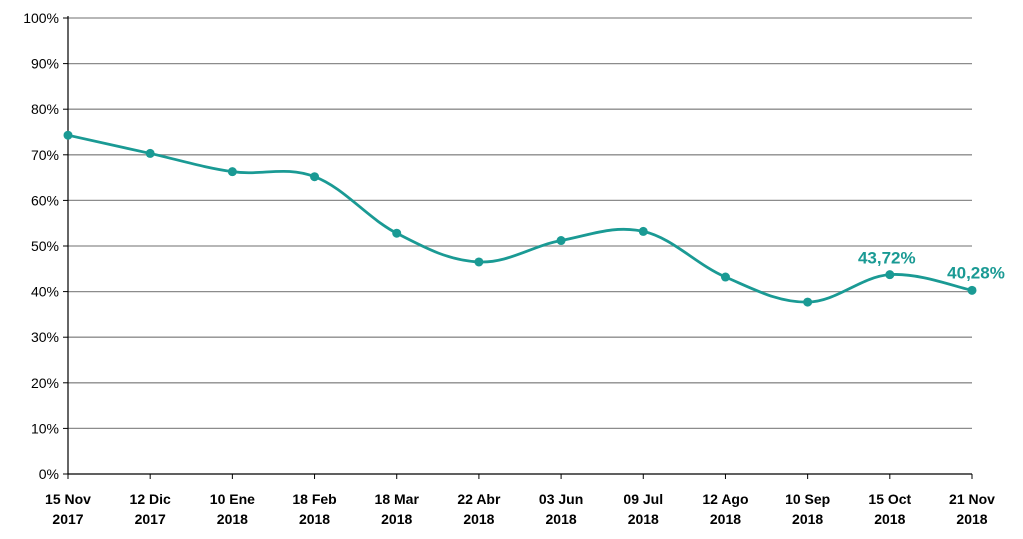  Describe the element at coordinates (45, 200) in the screenshot. I see `y-tick-label: 60%` at that location.